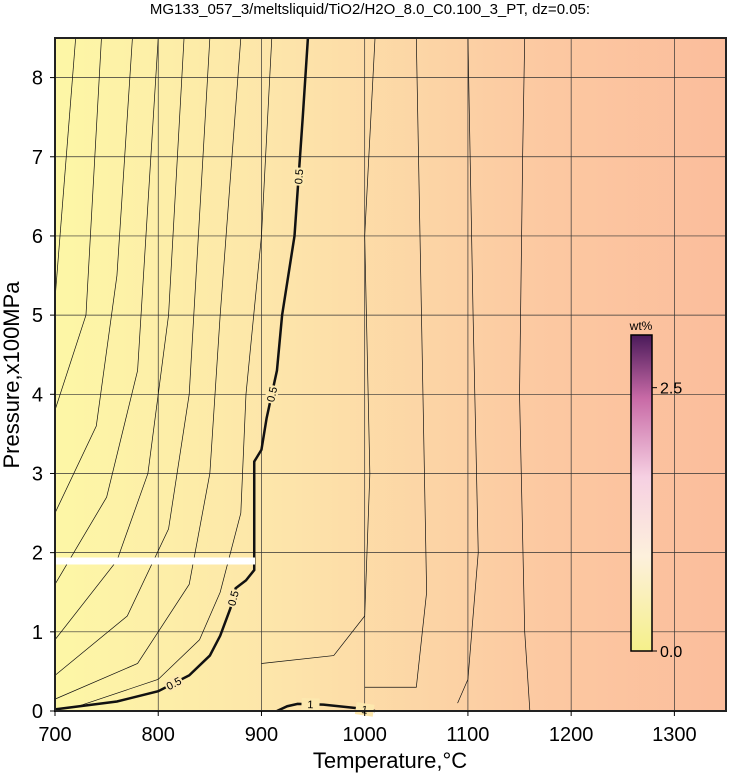  What do you see at coordinates (12, 375) in the screenshot?
I see `y-axis-label: Pressure,x100MPa` at bounding box center [12, 375].